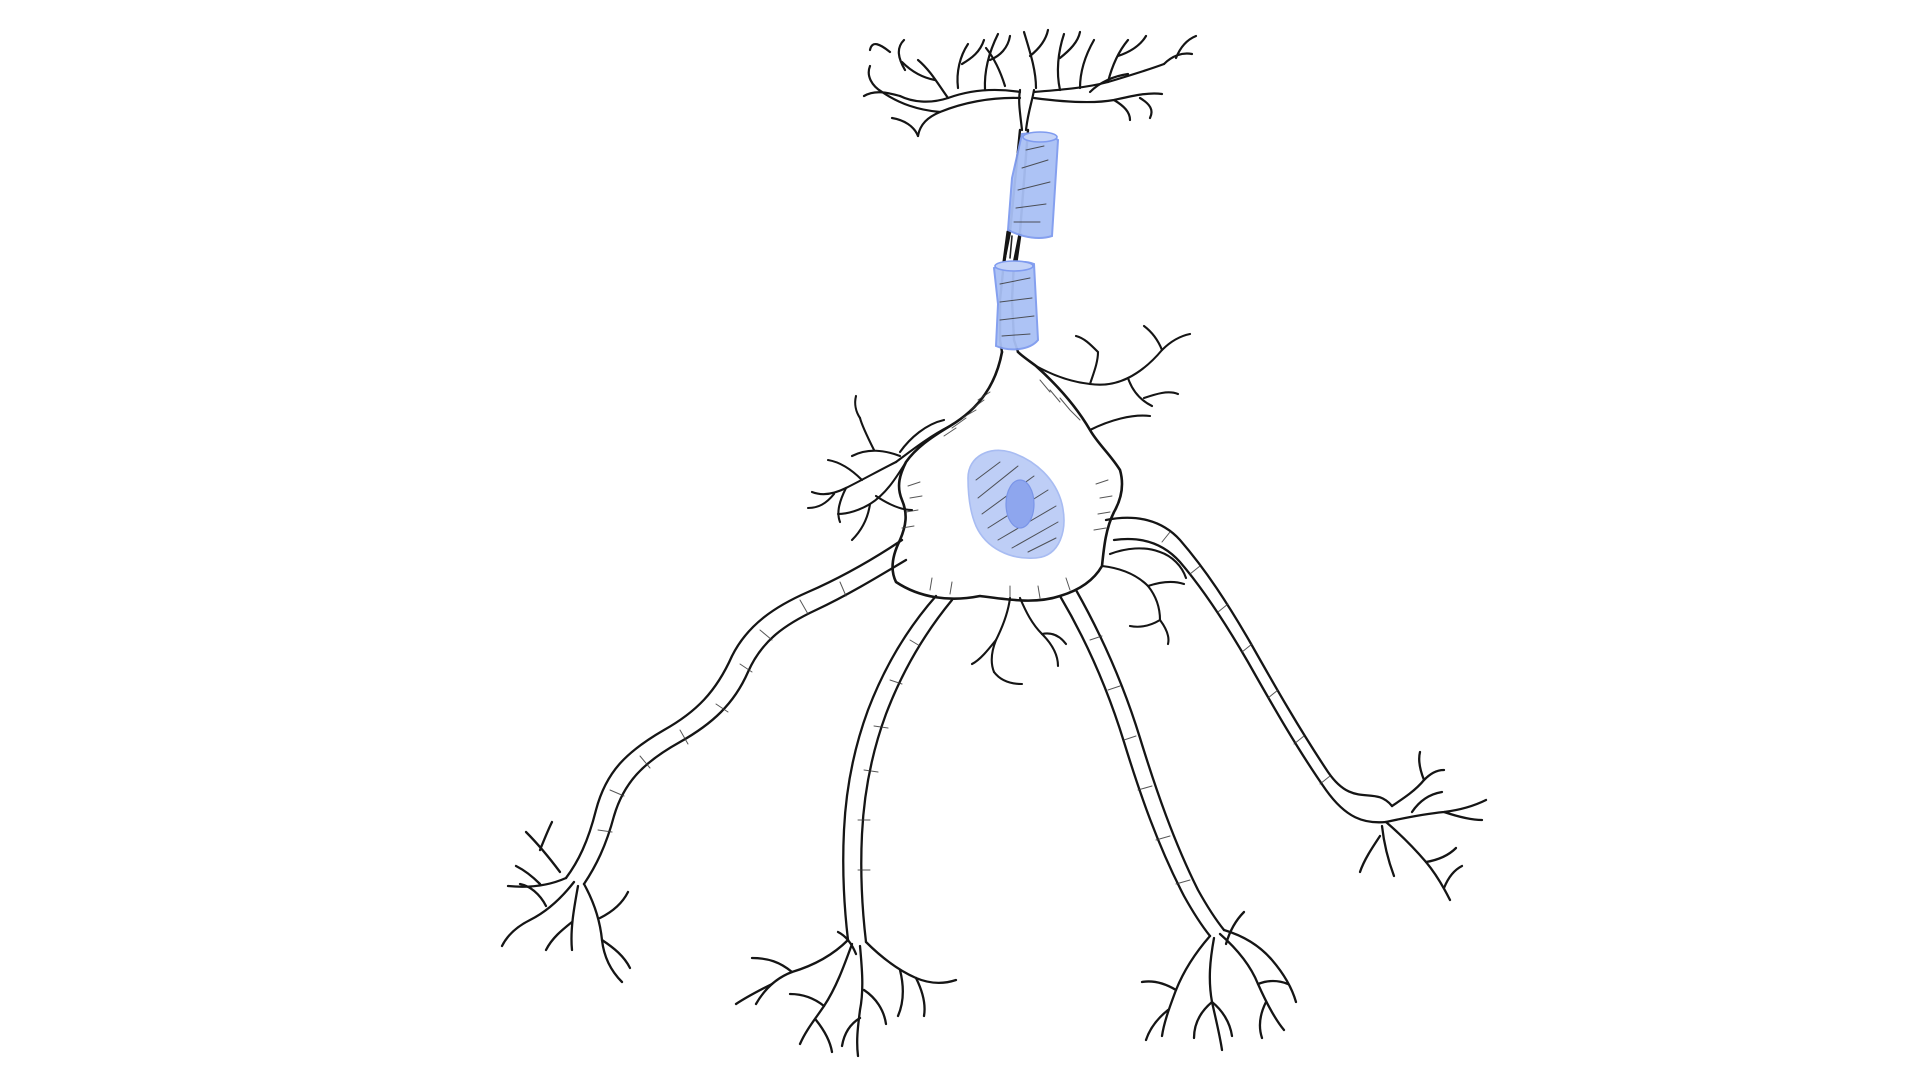  What do you see at coordinates (704, 761) in the screenshot?
I see `dendrite-far-left` at bounding box center [704, 761].